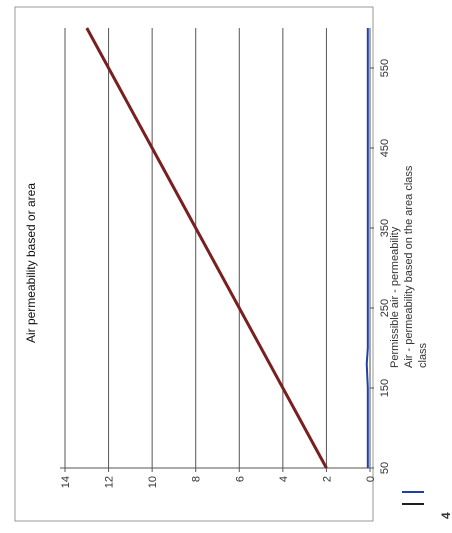 The height and width of the screenshot is (533, 452). Describe the element at coordinates (110, 482) in the screenshot. I see `y-tick-label-6: 12` at that location.